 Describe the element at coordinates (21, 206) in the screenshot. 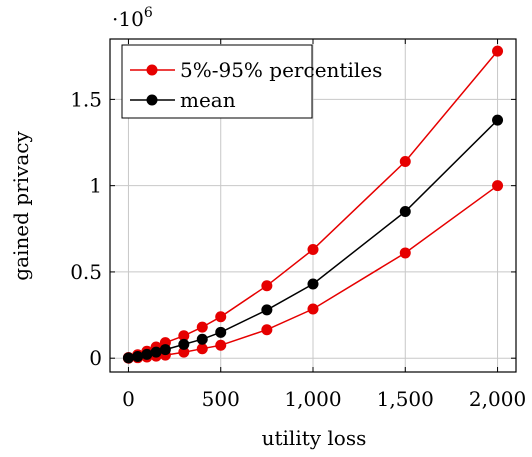

I see `y-axis-title: gained privacy` at that location.